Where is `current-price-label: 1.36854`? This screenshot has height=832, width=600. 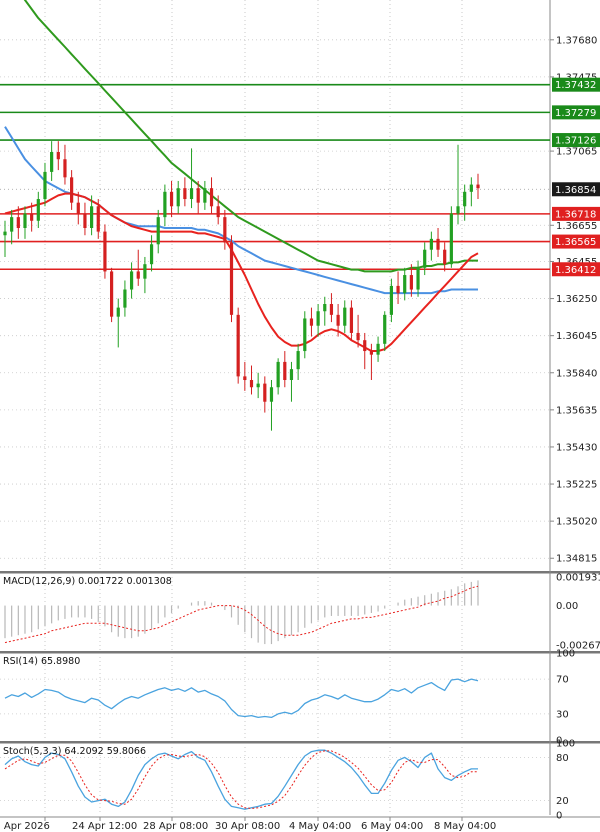 current-price-label: 1.36854 is located at coordinates (575, 190).